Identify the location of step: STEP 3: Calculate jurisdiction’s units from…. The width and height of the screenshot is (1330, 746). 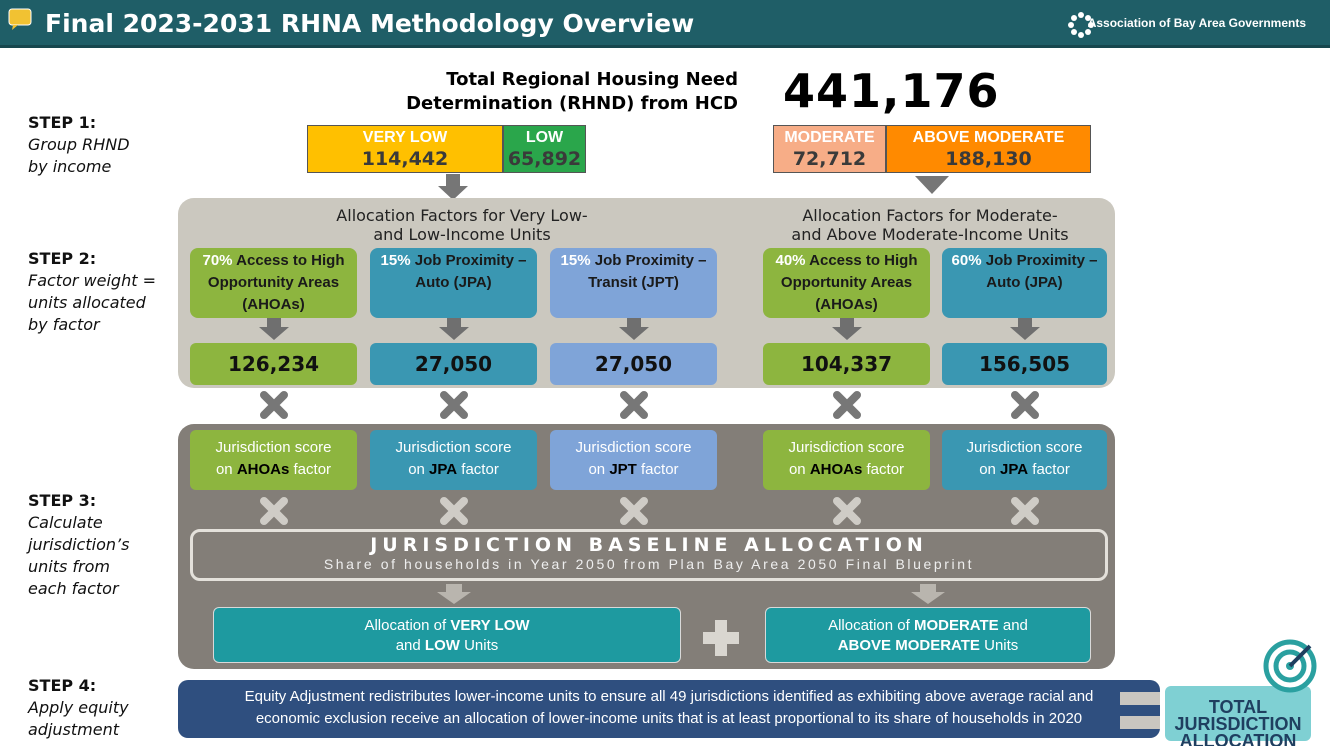
(78, 545).